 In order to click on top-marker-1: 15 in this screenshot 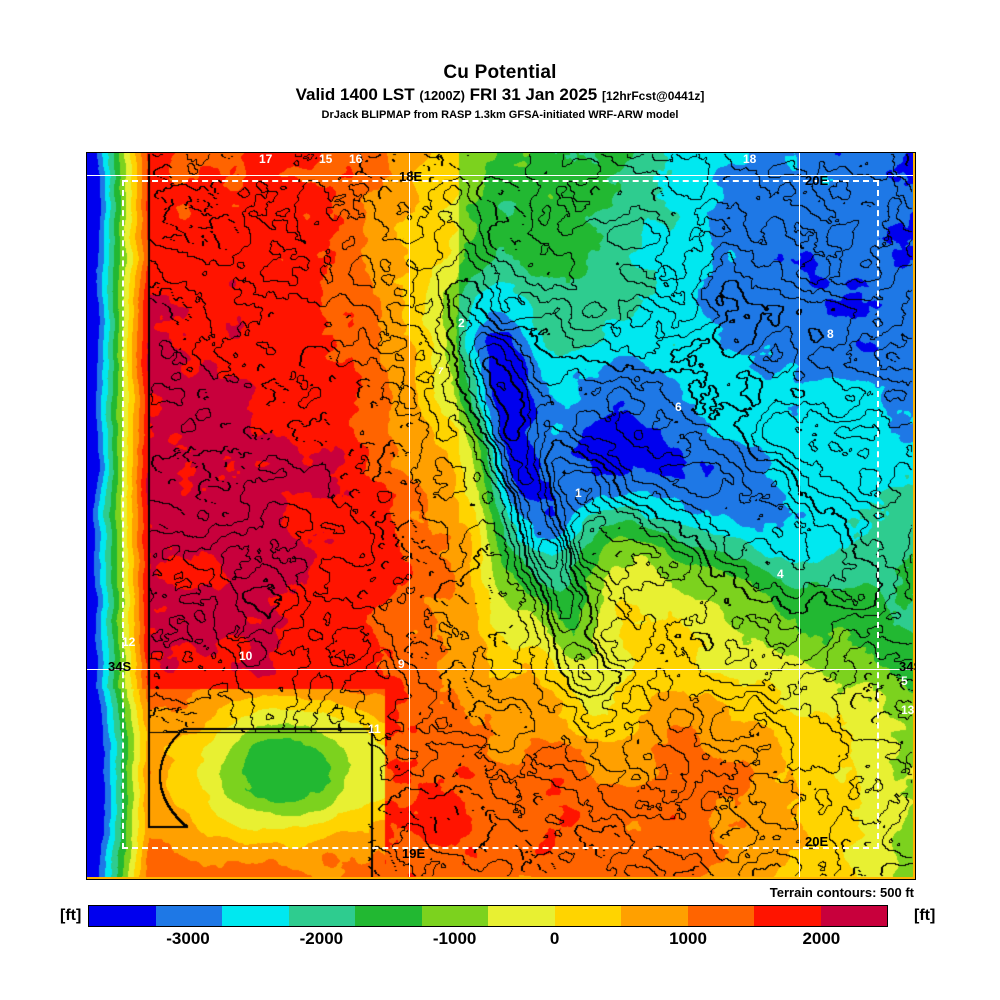, I will do `click(326, 159)`.